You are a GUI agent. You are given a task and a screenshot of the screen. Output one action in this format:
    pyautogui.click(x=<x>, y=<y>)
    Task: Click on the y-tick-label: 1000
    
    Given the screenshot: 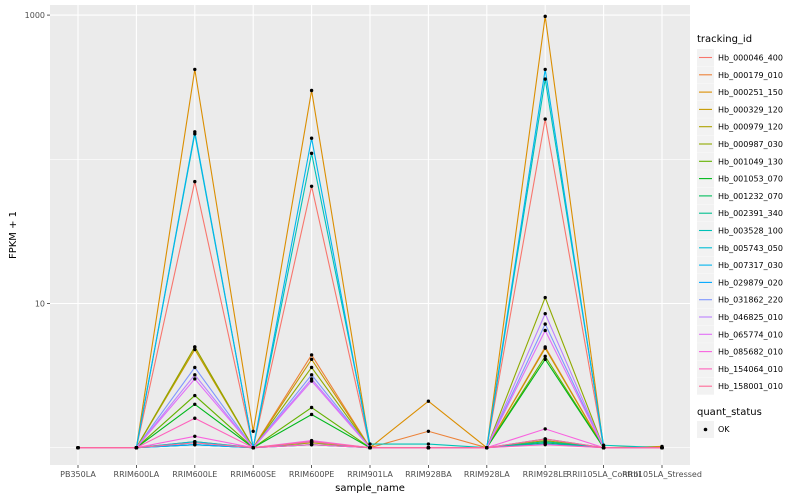 What is the action you would take?
    pyautogui.click(x=35, y=15)
    